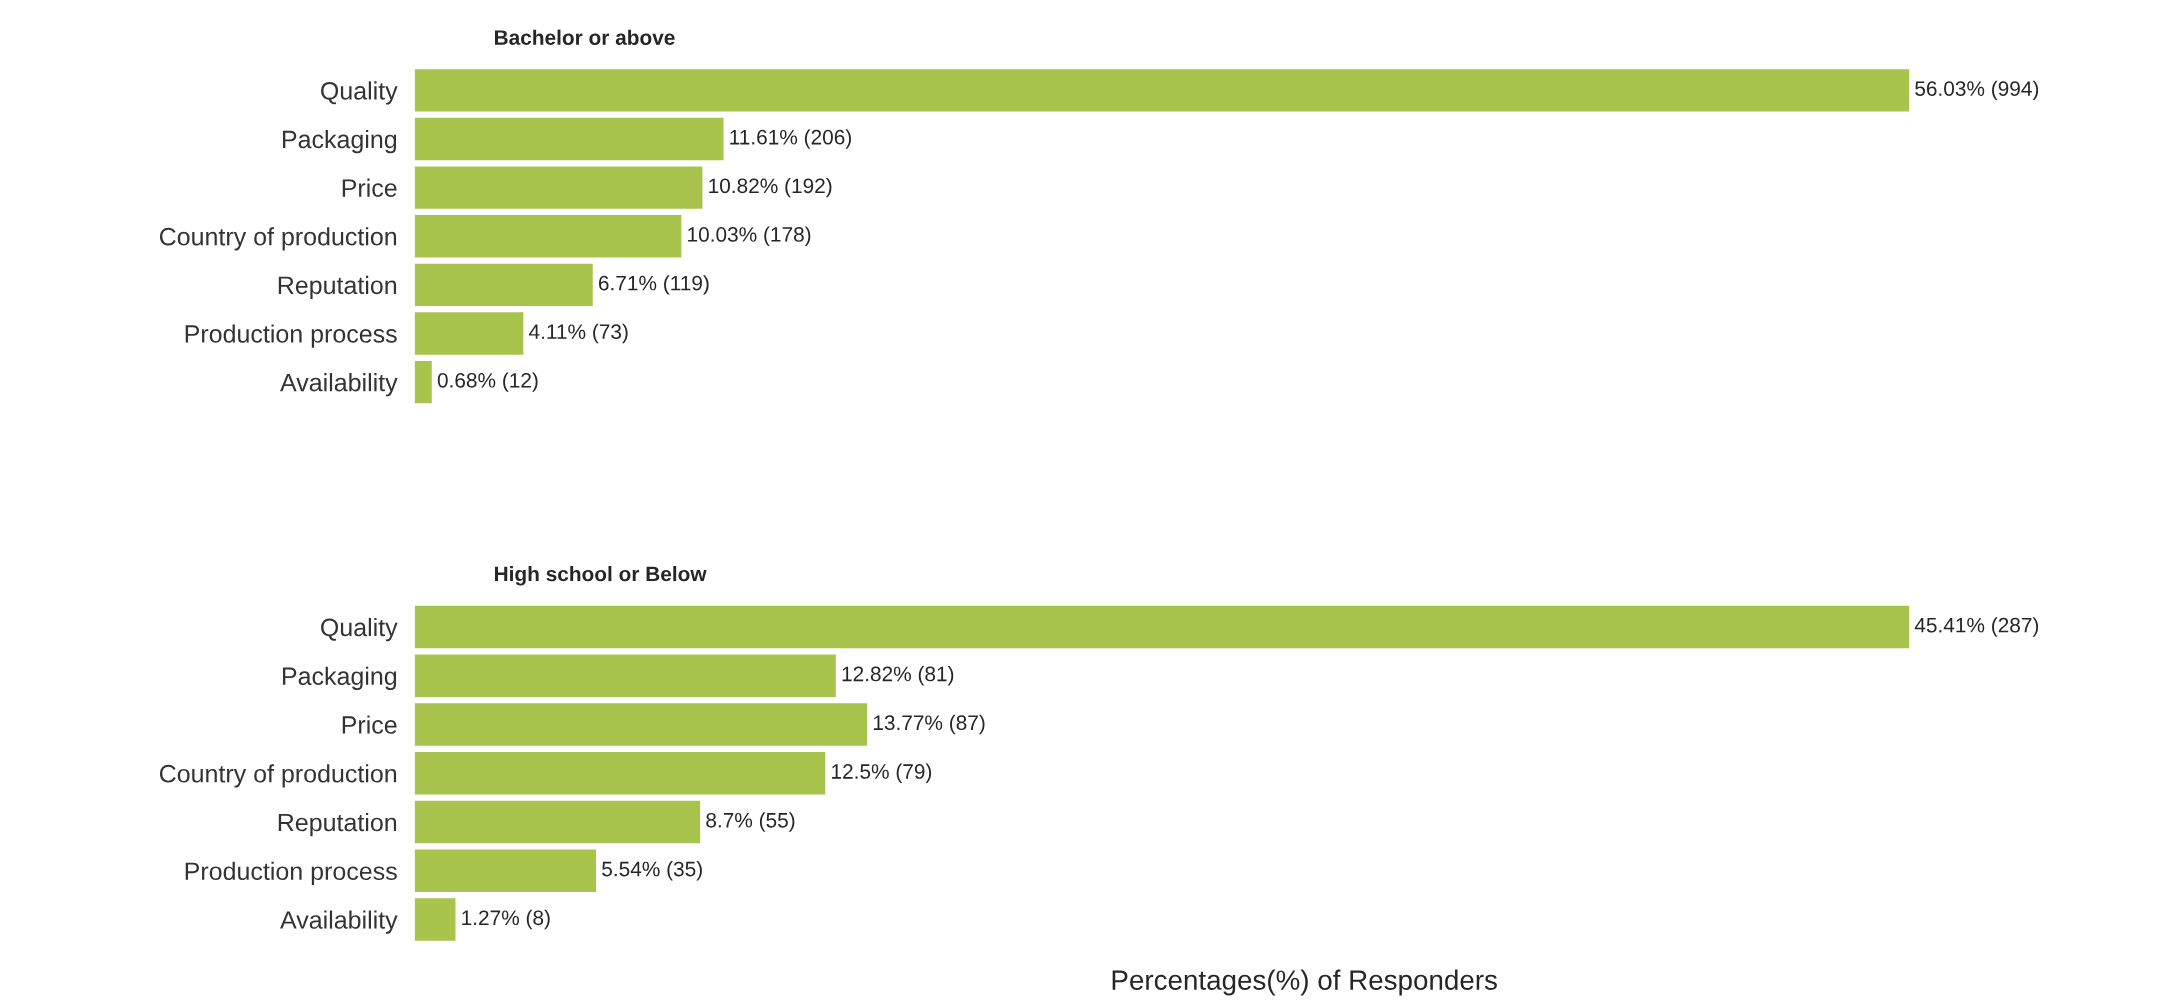 Image resolution: width=2158 pixels, height=1001 pixels. I want to click on data-label: 5.54% (35), so click(652, 871).